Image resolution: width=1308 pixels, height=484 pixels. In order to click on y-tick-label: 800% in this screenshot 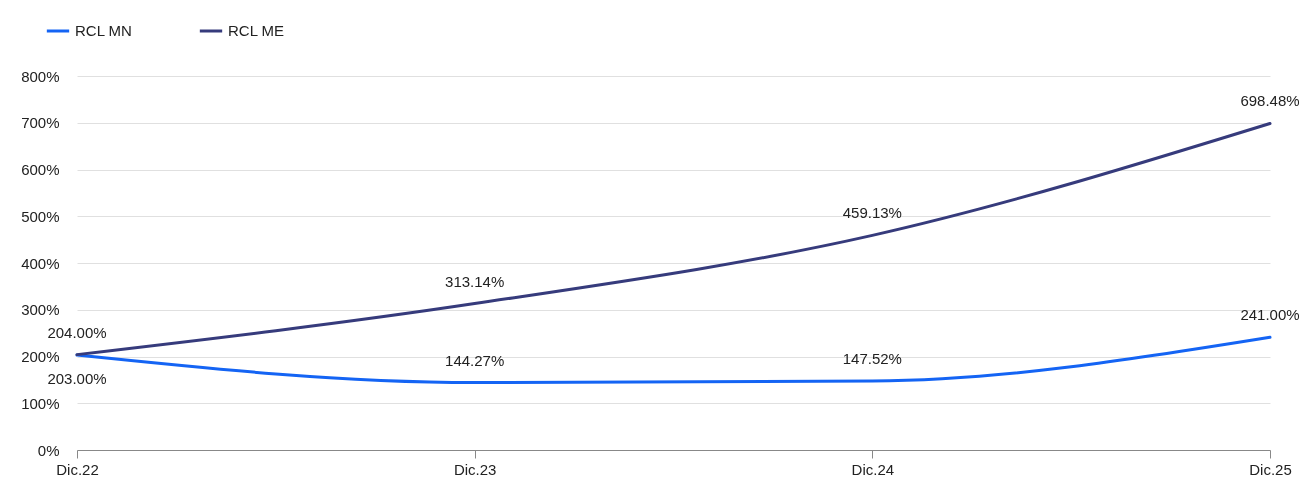, I will do `click(40, 76)`.